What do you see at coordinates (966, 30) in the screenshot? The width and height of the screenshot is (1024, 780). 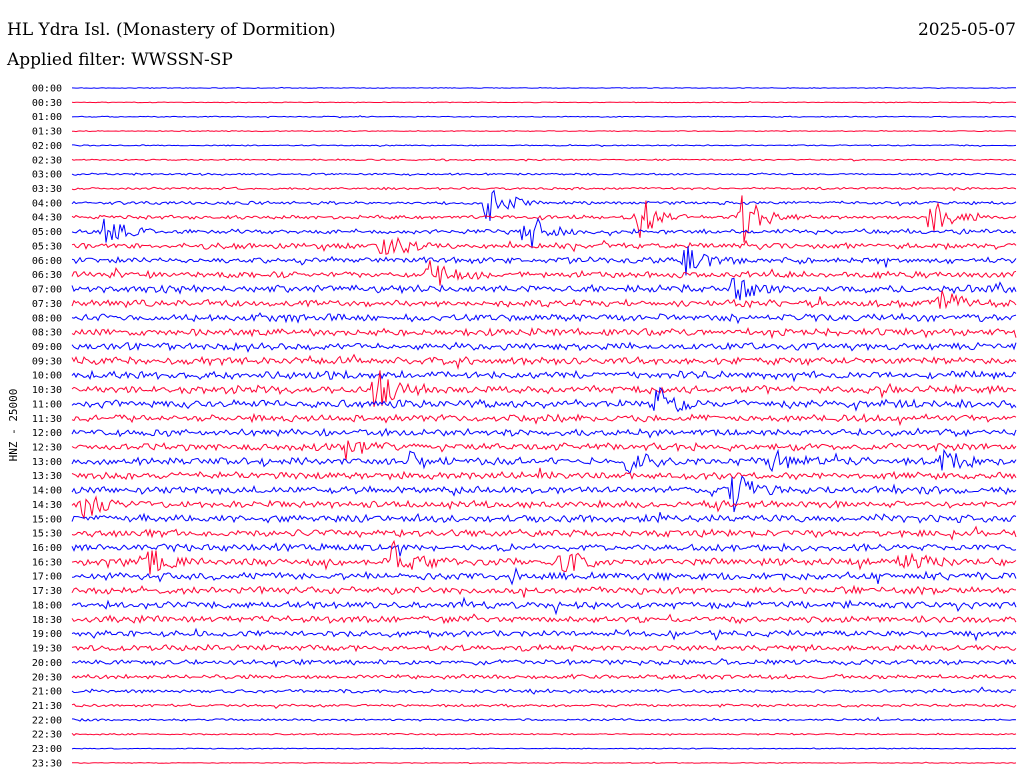 I see `date-label: 2025-05-07` at bounding box center [966, 30].